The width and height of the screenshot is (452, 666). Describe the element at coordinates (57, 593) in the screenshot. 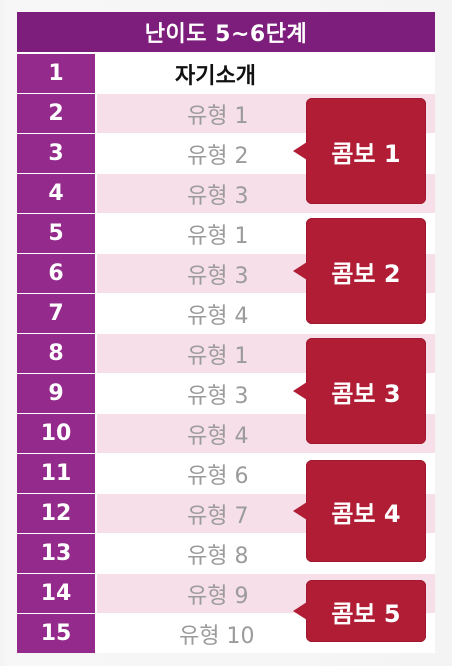

I see `row-number: 14` at that location.